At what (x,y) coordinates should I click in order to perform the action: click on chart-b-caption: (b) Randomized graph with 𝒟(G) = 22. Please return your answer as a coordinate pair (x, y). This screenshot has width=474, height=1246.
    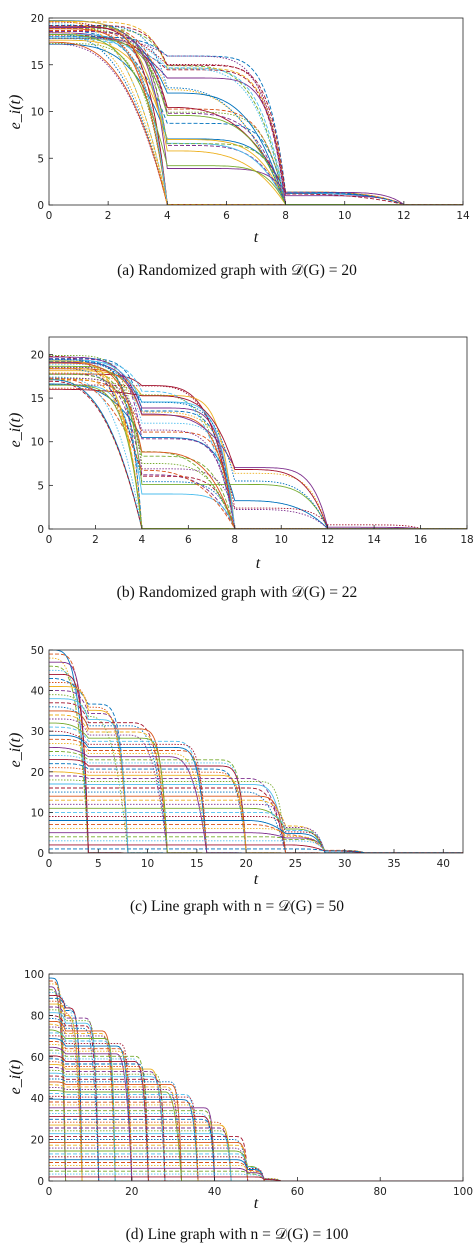
    Looking at the image, I should click on (237, 592).